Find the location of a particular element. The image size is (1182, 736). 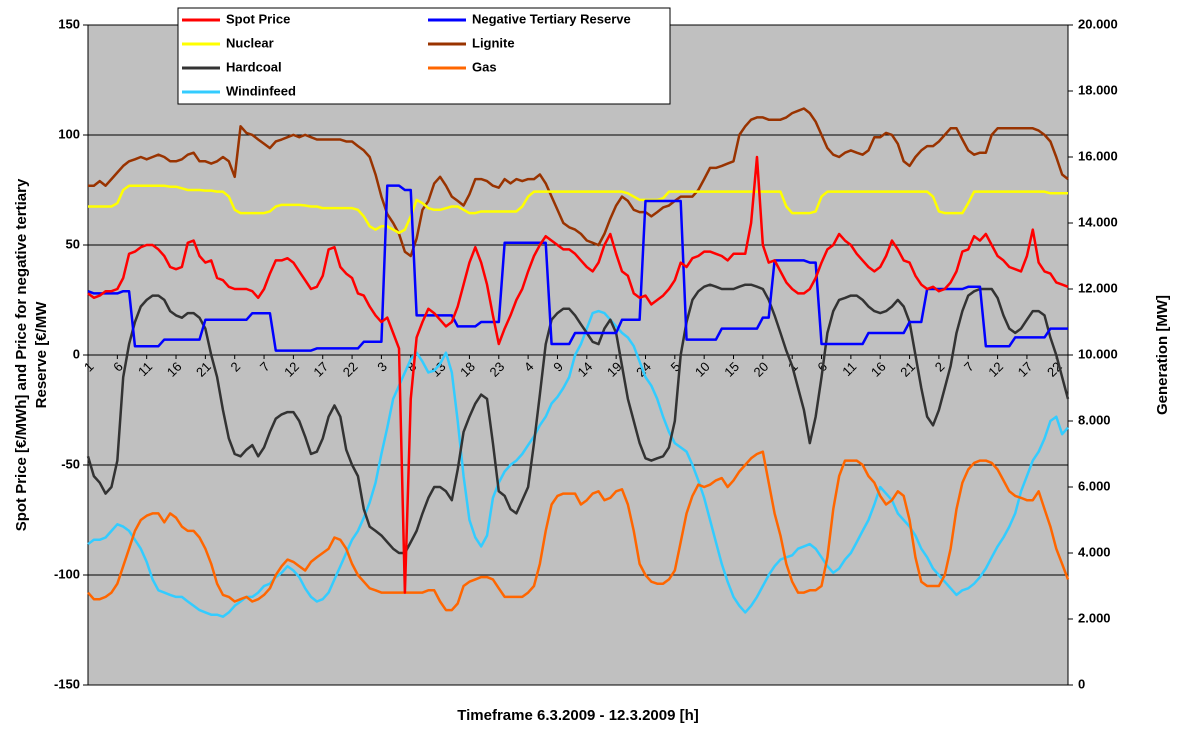

legend-label: Lignite is located at coordinates (493, 42).